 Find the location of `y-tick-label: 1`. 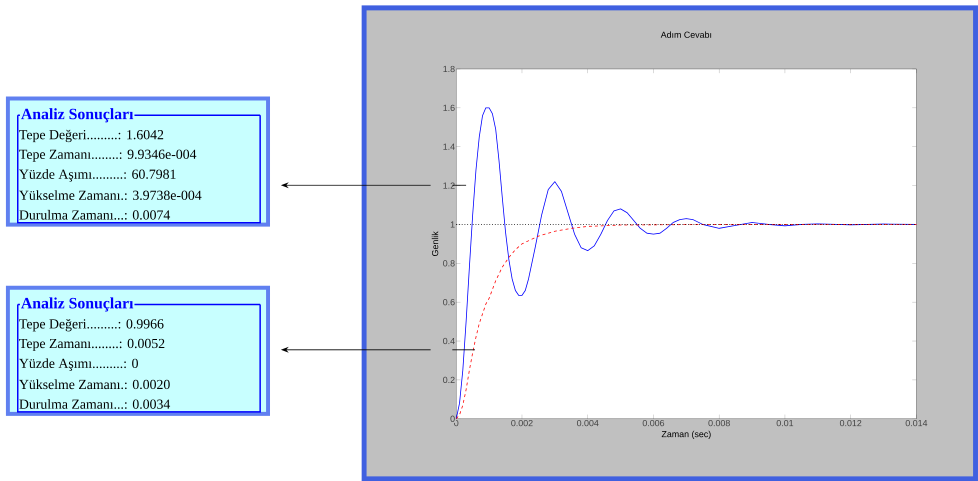

y-tick-label: 1 is located at coordinates (452, 224).